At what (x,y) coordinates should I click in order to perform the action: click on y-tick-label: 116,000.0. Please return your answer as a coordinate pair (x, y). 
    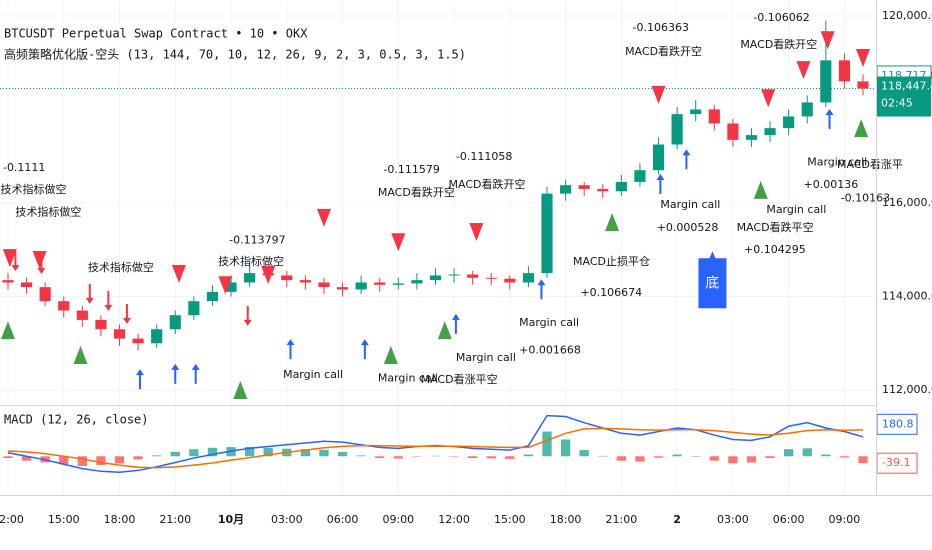
    Looking at the image, I should click on (907, 202).